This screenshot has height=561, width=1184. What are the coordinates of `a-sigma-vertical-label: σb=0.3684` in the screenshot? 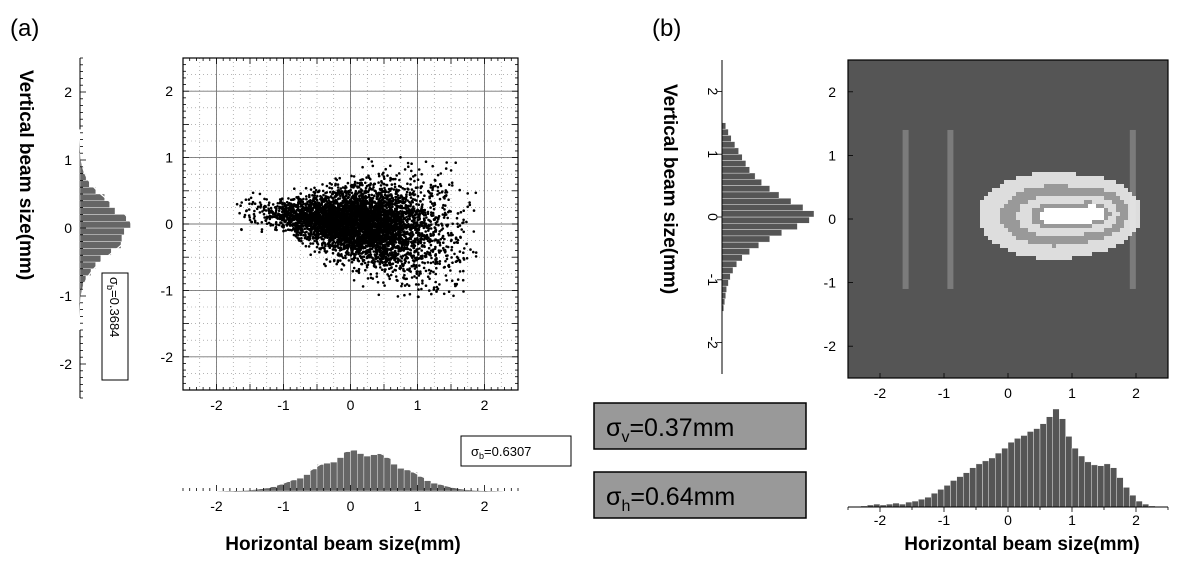 It's located at (113, 307).